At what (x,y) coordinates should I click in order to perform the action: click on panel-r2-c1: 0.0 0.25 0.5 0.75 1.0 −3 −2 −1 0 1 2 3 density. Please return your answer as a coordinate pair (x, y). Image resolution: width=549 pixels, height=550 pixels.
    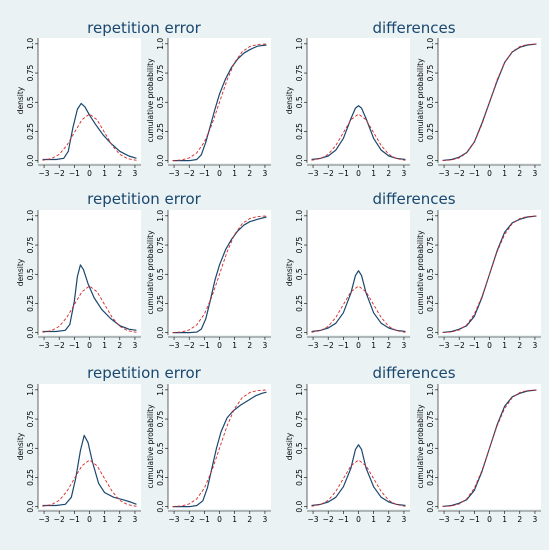
    Looking at the image, I should click on (78, 280).